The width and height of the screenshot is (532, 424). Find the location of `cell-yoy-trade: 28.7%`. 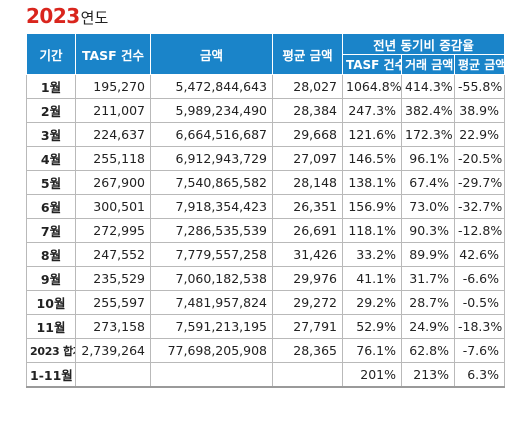

cell-yoy-trade: 28.7% is located at coordinates (428, 302).